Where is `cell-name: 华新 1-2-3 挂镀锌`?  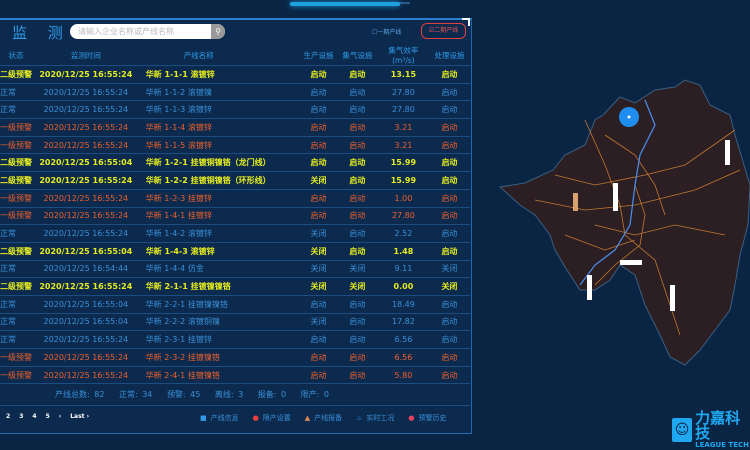 cell-name: 华新 1-2-3 挂镀锌 is located at coordinates (220, 198).